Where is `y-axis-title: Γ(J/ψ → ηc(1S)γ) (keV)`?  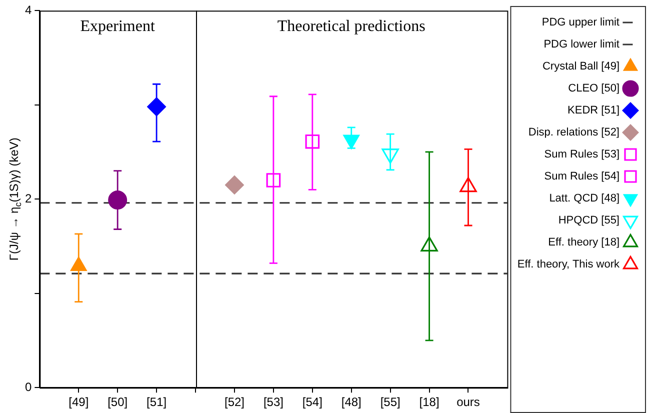 y-axis-title: Γ(J/ψ → ηc(1S)γ) (keV) is located at coordinates (15, 199).